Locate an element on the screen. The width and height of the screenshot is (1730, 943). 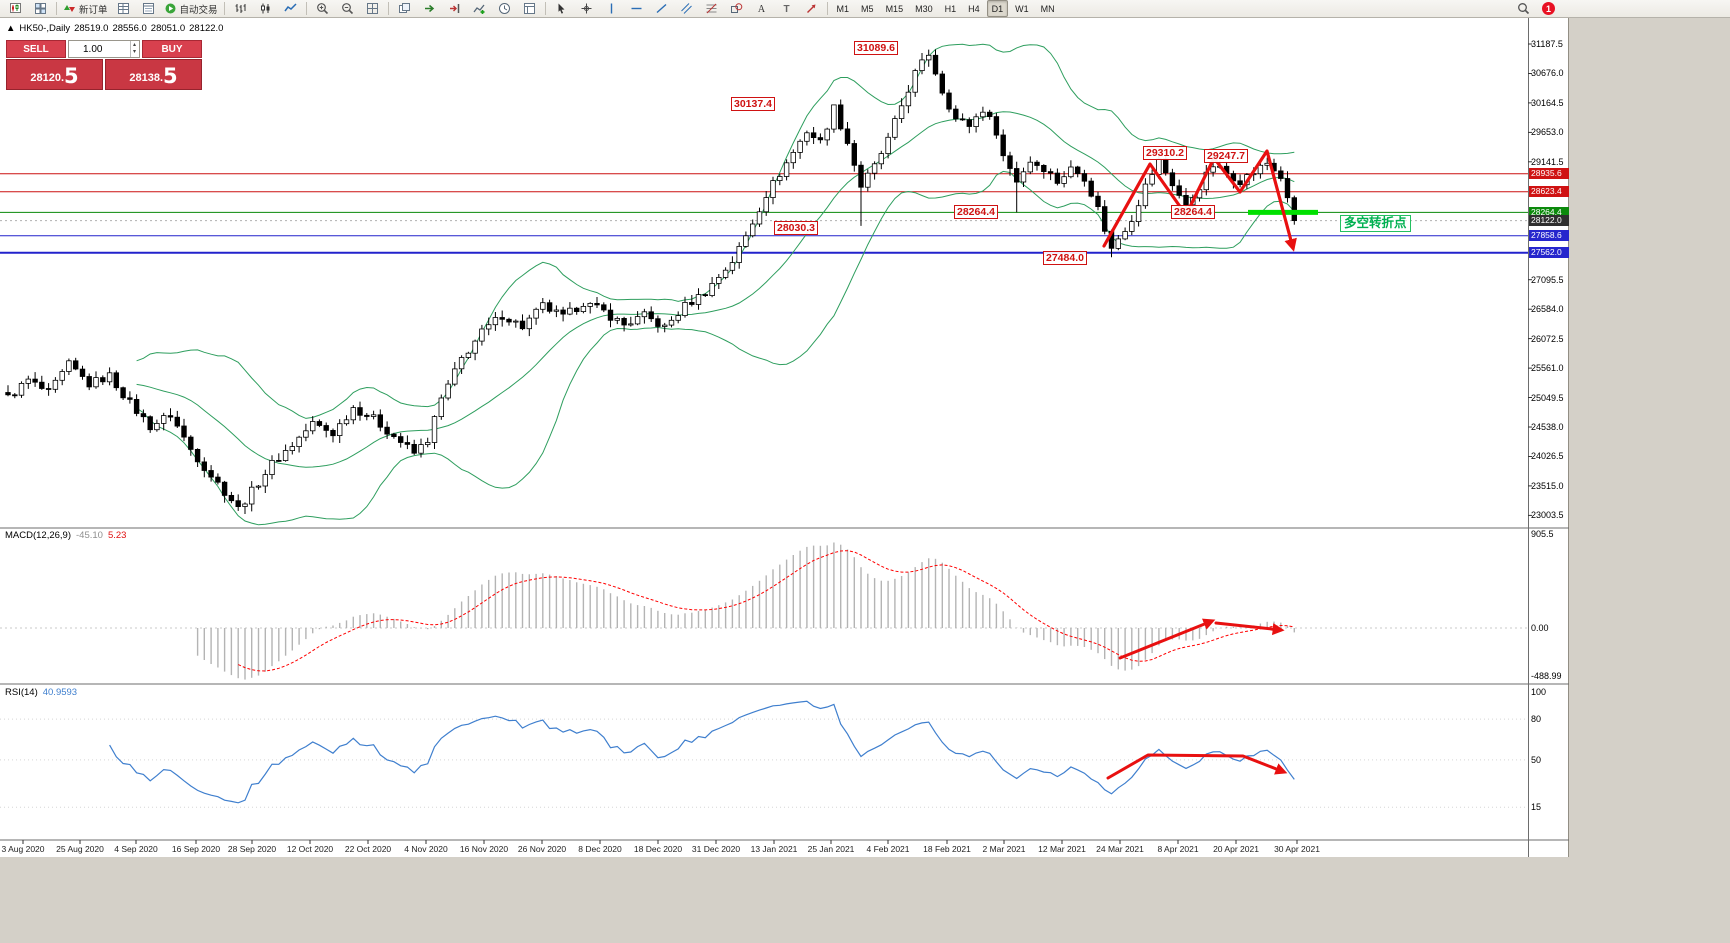
y-axis-label: 23515.0 is located at coordinates (1547, 485).